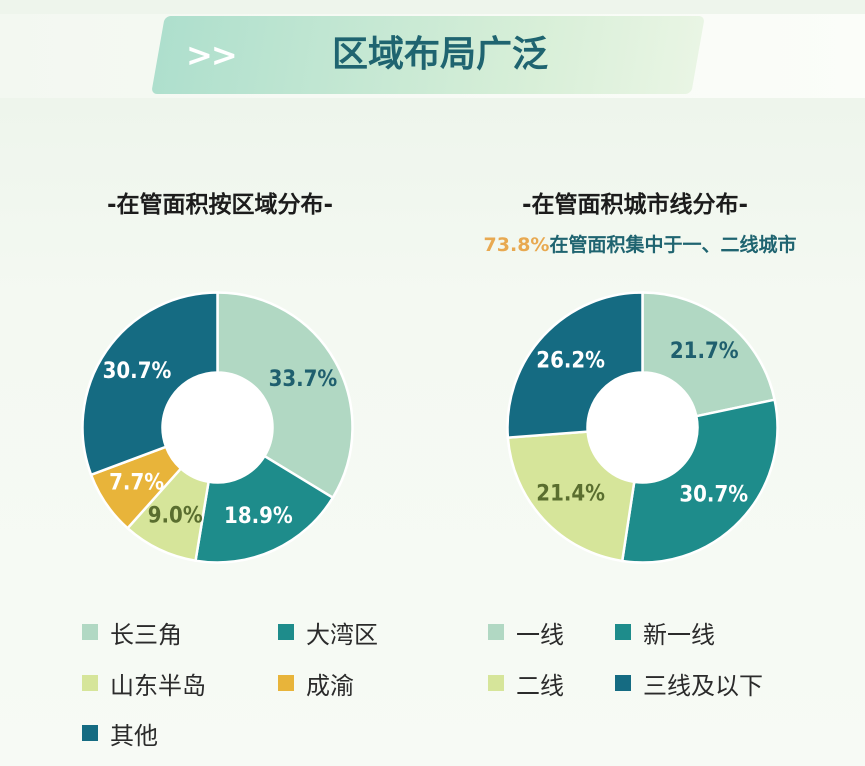  I want to click on city-tier-legend-label-1: 新一线, so click(679, 634).